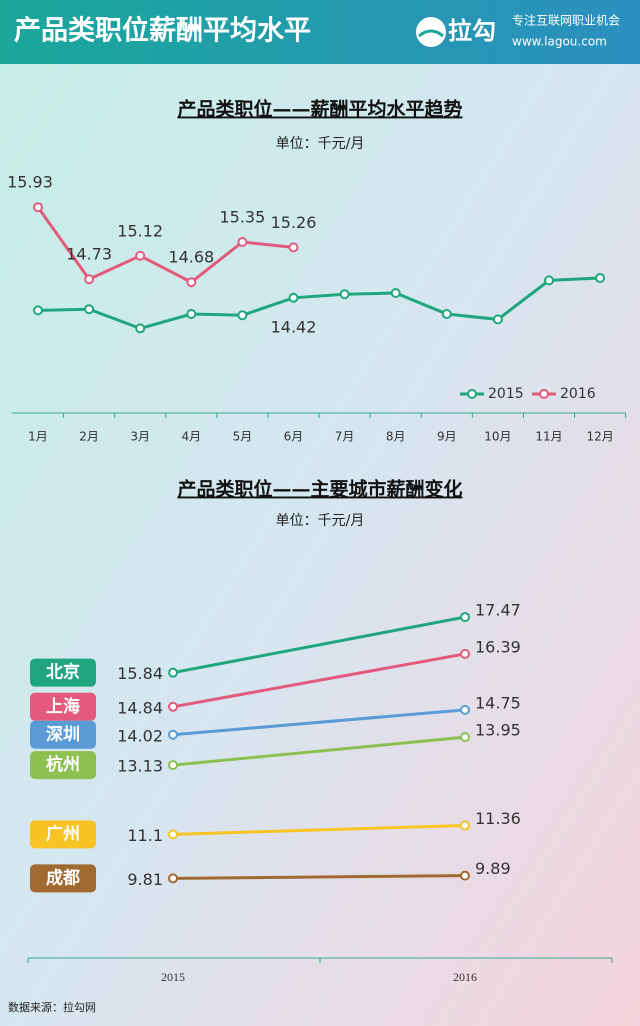 The height and width of the screenshot is (1026, 640). Describe the element at coordinates (52, 1007) in the screenshot. I see `source: 数据来源：拉勾网` at that location.